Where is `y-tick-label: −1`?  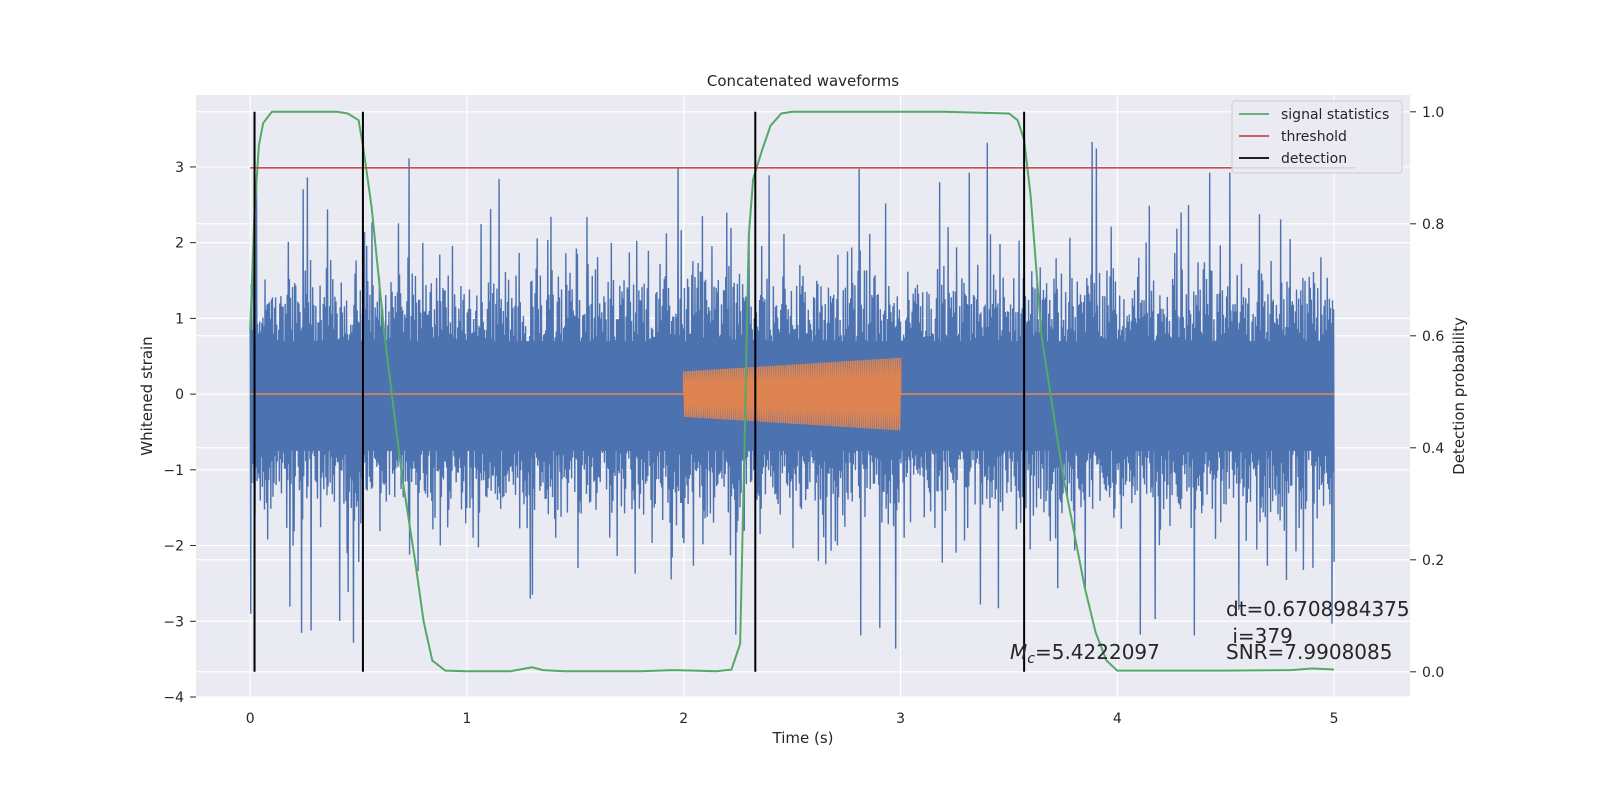
y-tick-label: −1 is located at coordinates (173, 471).